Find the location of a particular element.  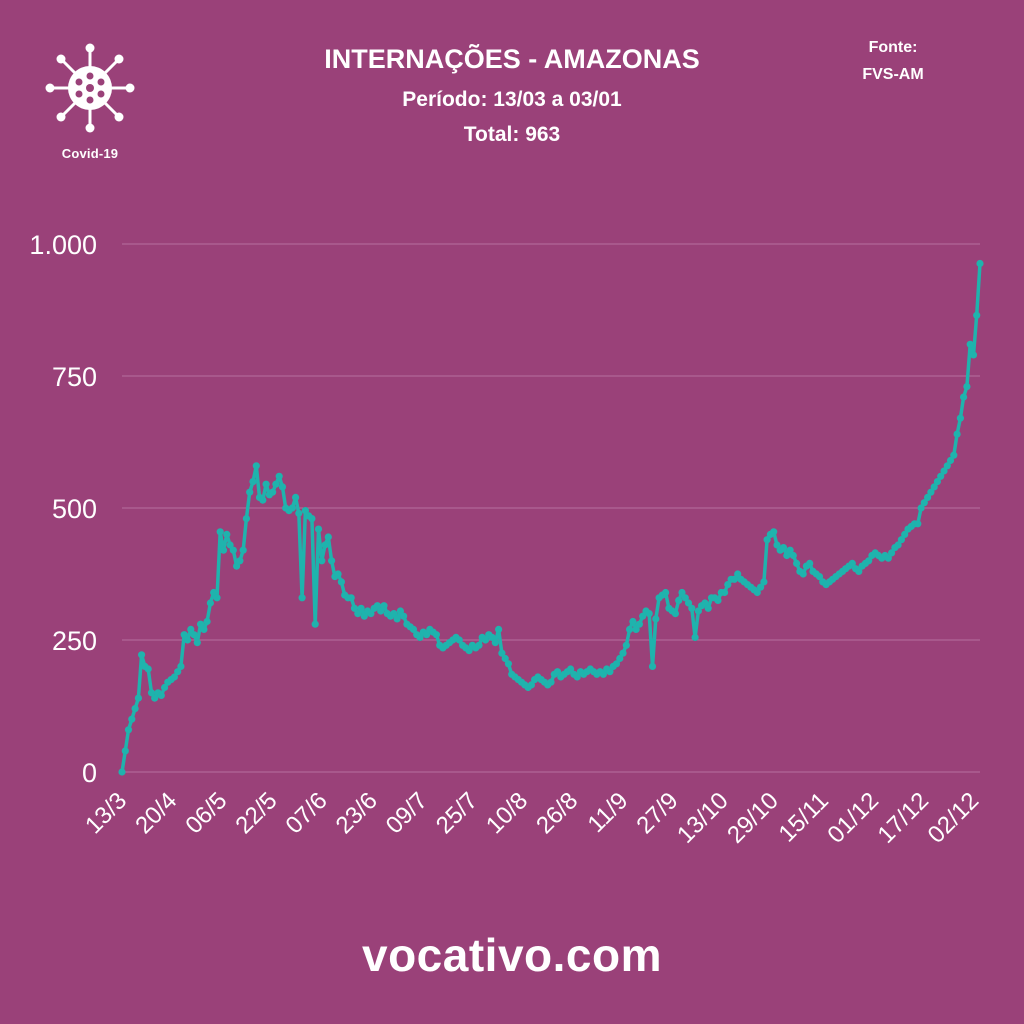

x-tick-label: 02/12 is located at coordinates (954, 818).